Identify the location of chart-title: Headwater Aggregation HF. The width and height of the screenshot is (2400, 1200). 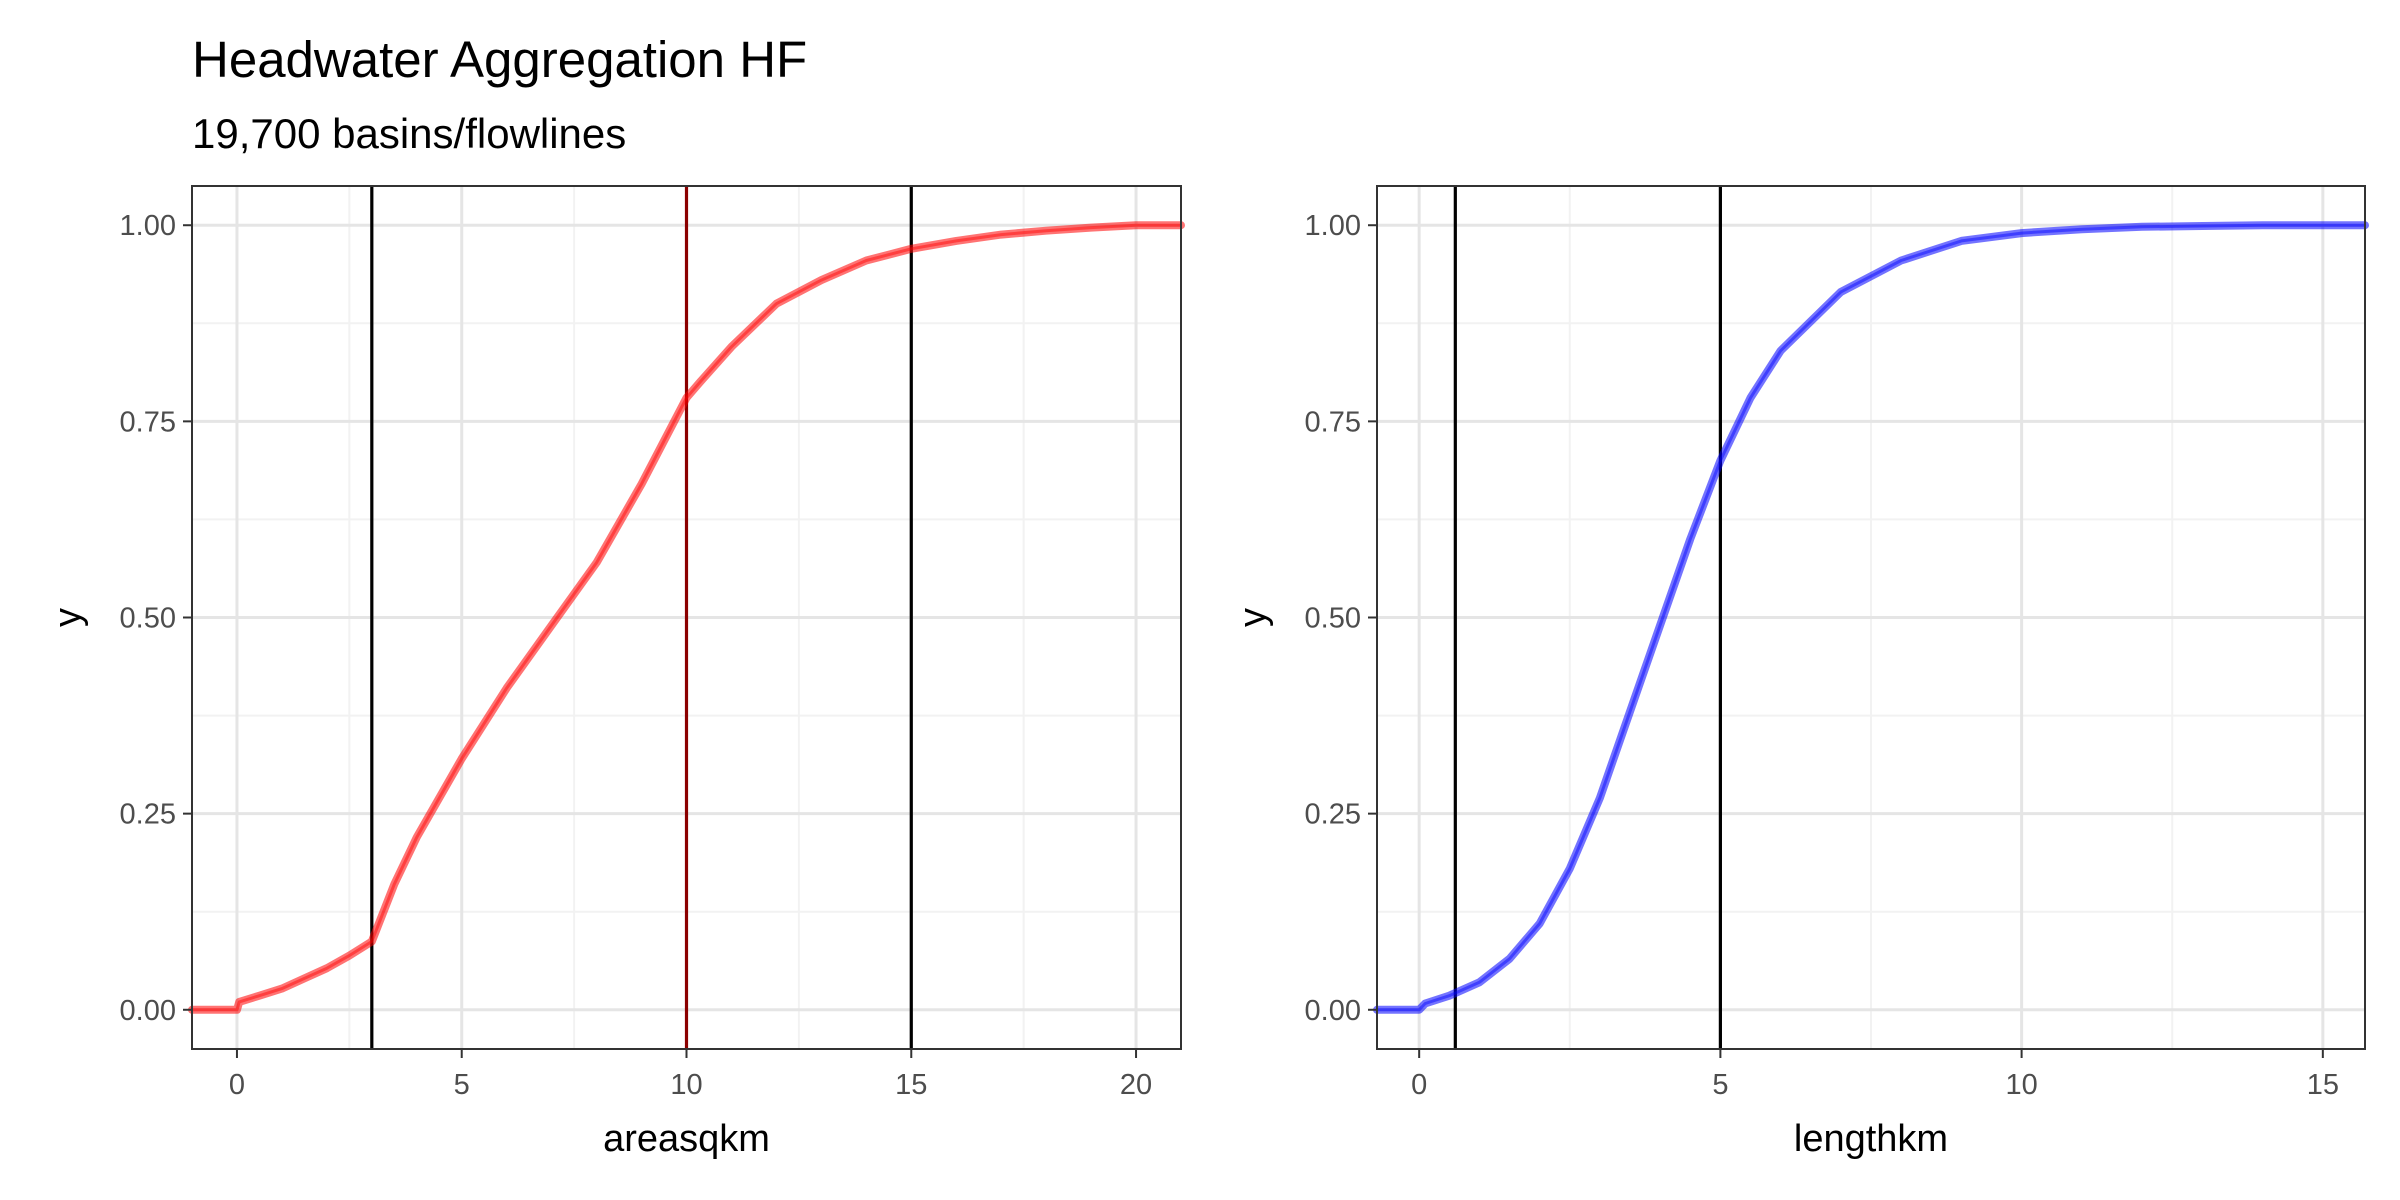
(500, 59).